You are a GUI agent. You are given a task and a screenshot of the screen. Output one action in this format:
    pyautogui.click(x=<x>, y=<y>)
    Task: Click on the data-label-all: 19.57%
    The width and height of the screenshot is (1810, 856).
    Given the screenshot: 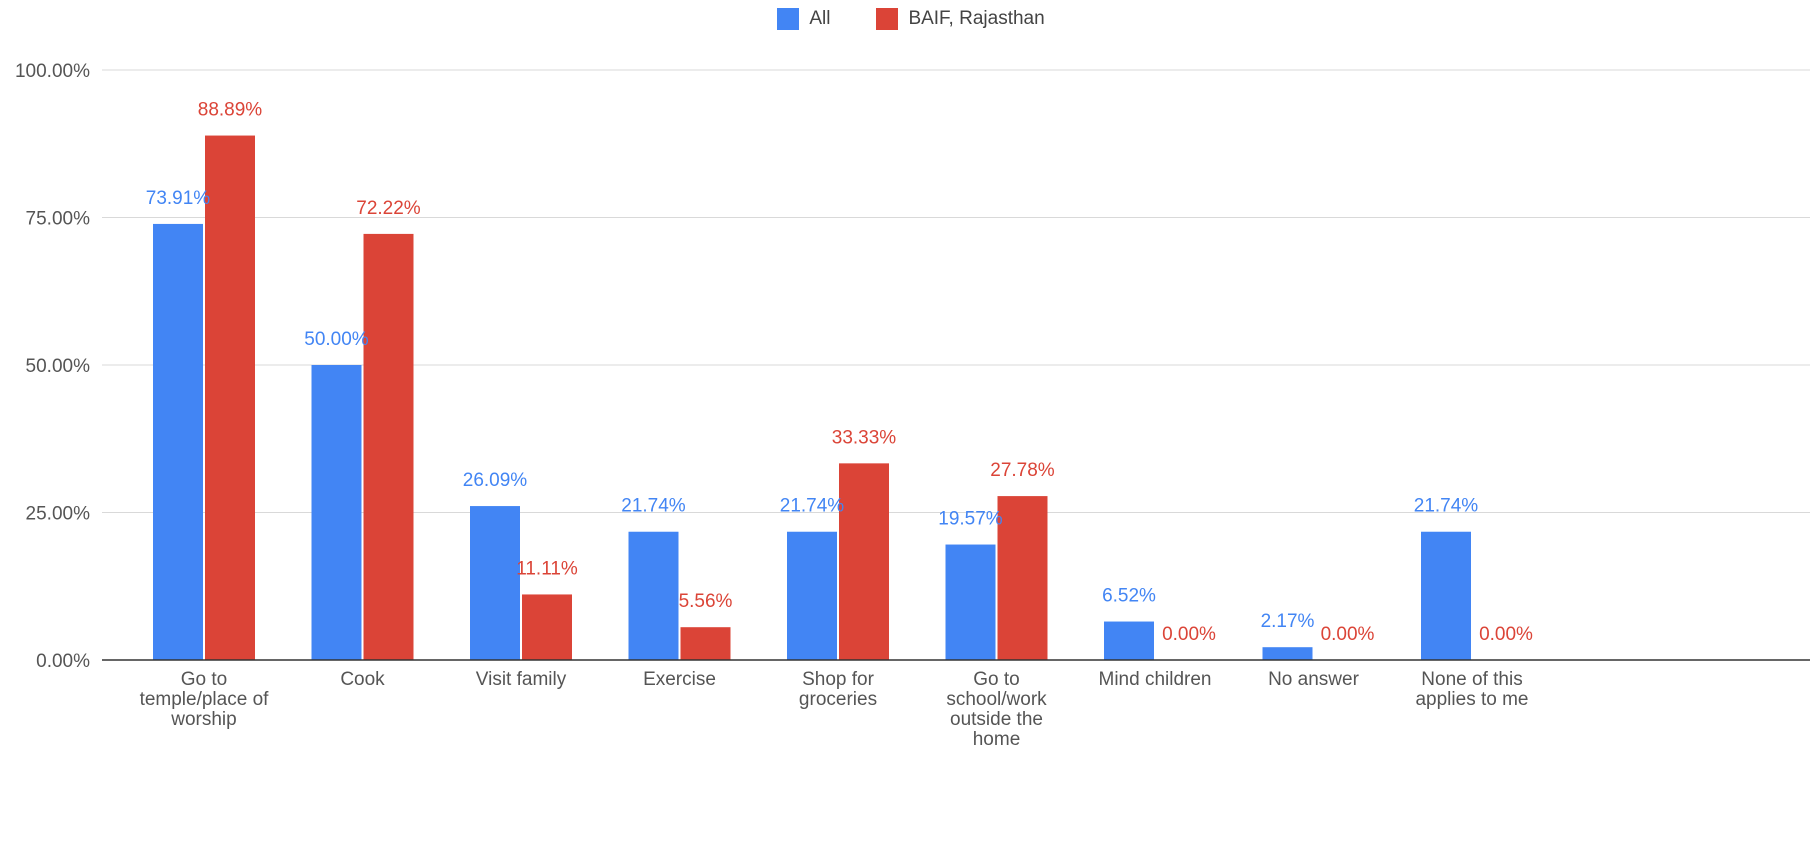 What is the action you would take?
    pyautogui.click(x=970, y=519)
    